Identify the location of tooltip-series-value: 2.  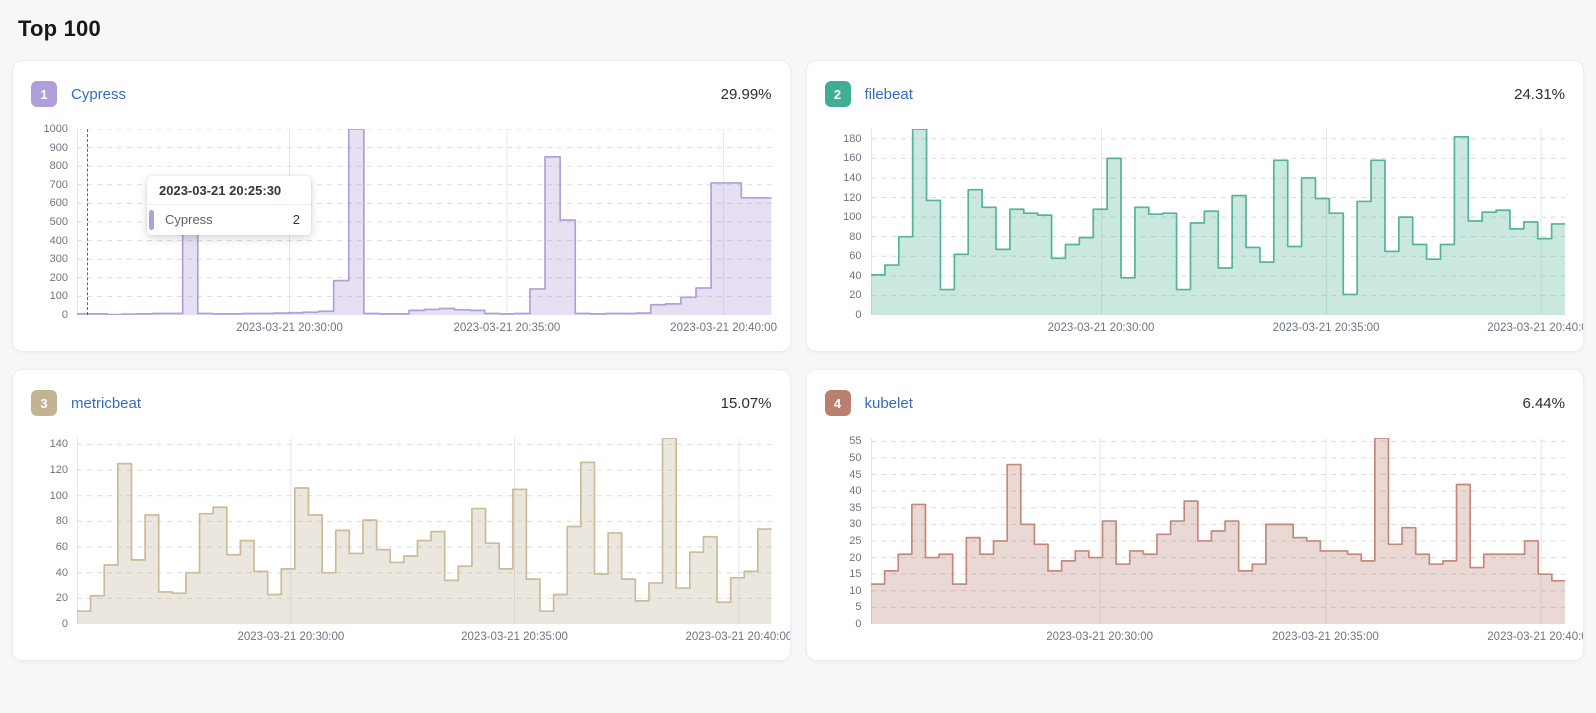
(296, 219).